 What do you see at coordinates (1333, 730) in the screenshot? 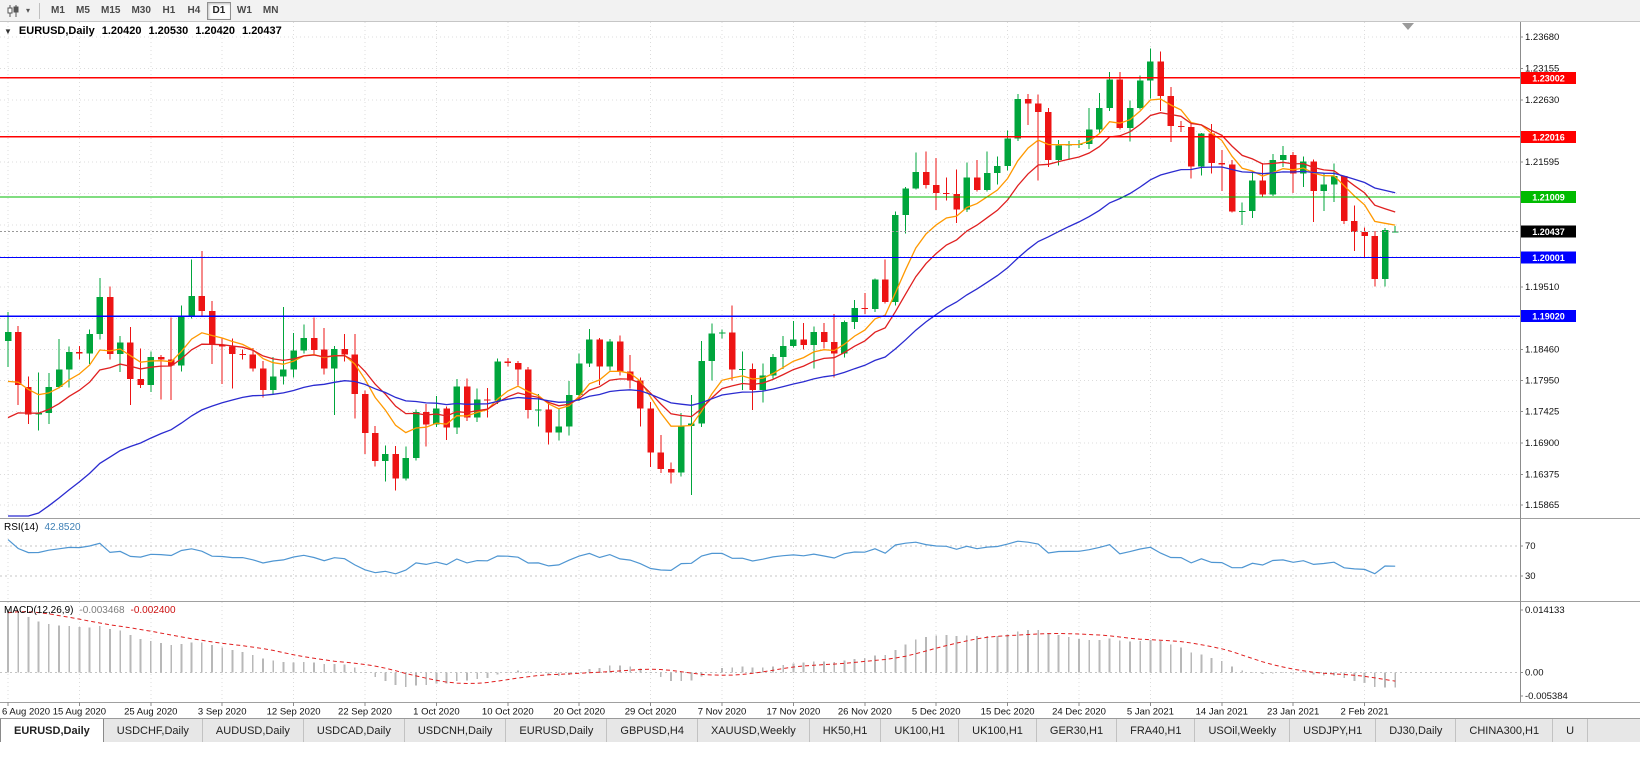
I see `chart-tab-usdjpy-h1: USDJPY,H1` at bounding box center [1333, 730].